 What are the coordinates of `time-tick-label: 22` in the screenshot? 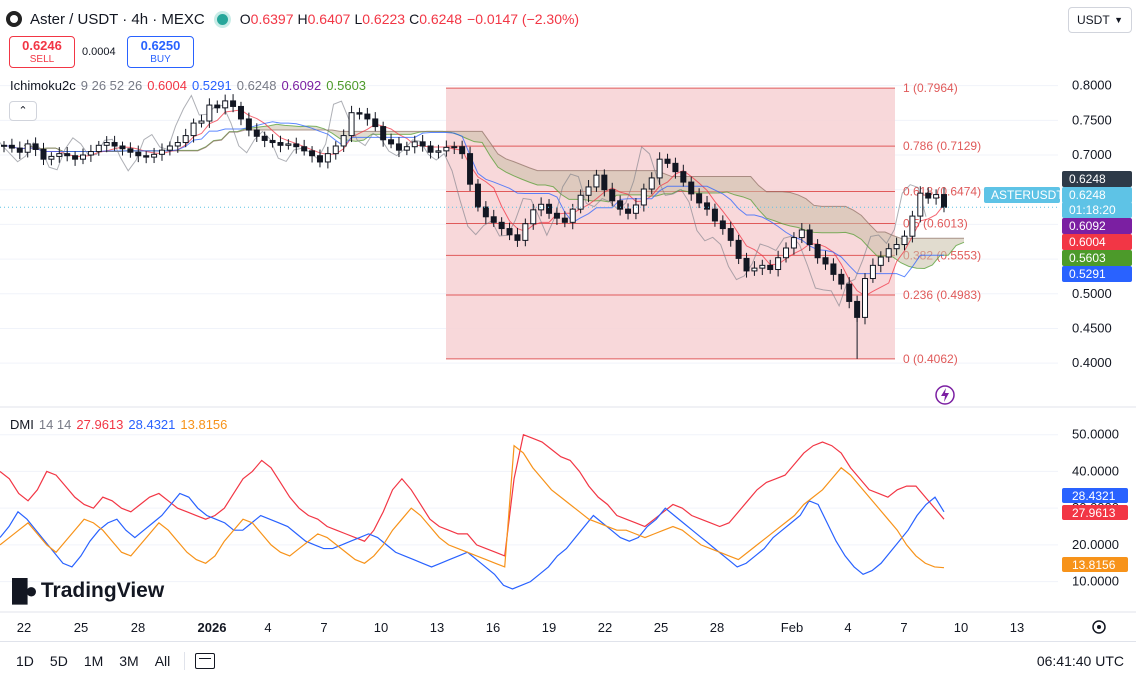 It's located at (605, 627).